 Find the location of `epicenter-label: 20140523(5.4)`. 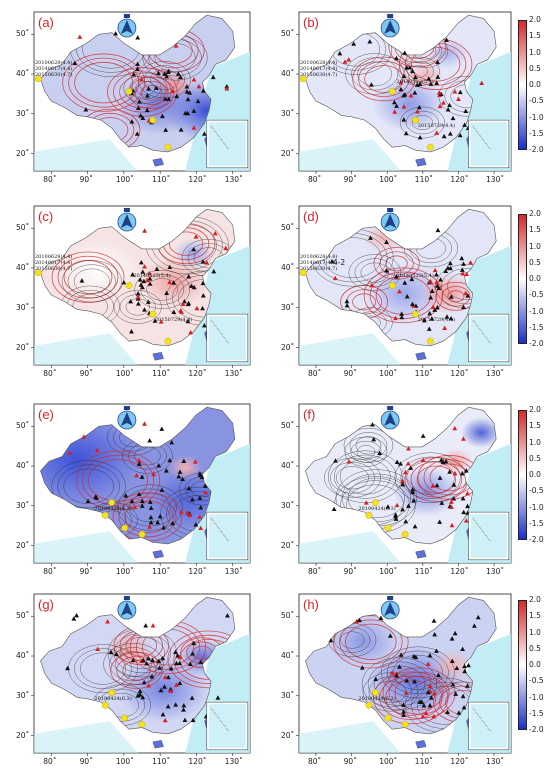

epicenter-label: 20140523(5.4) is located at coordinates (415, 81).